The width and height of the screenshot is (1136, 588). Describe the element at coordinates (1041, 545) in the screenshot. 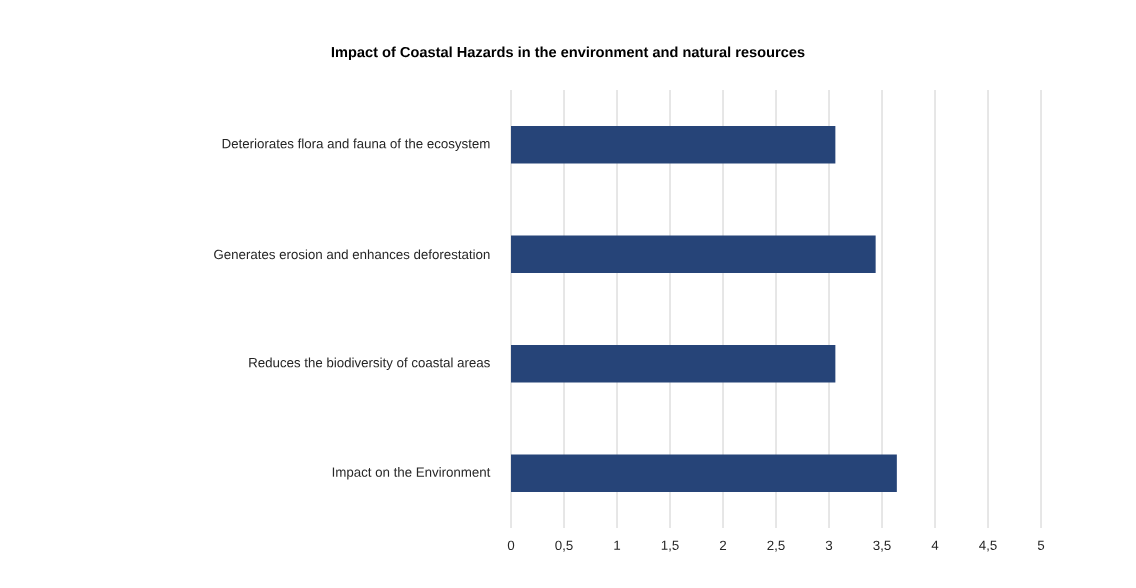

I see `x-tick-label: 5` at that location.